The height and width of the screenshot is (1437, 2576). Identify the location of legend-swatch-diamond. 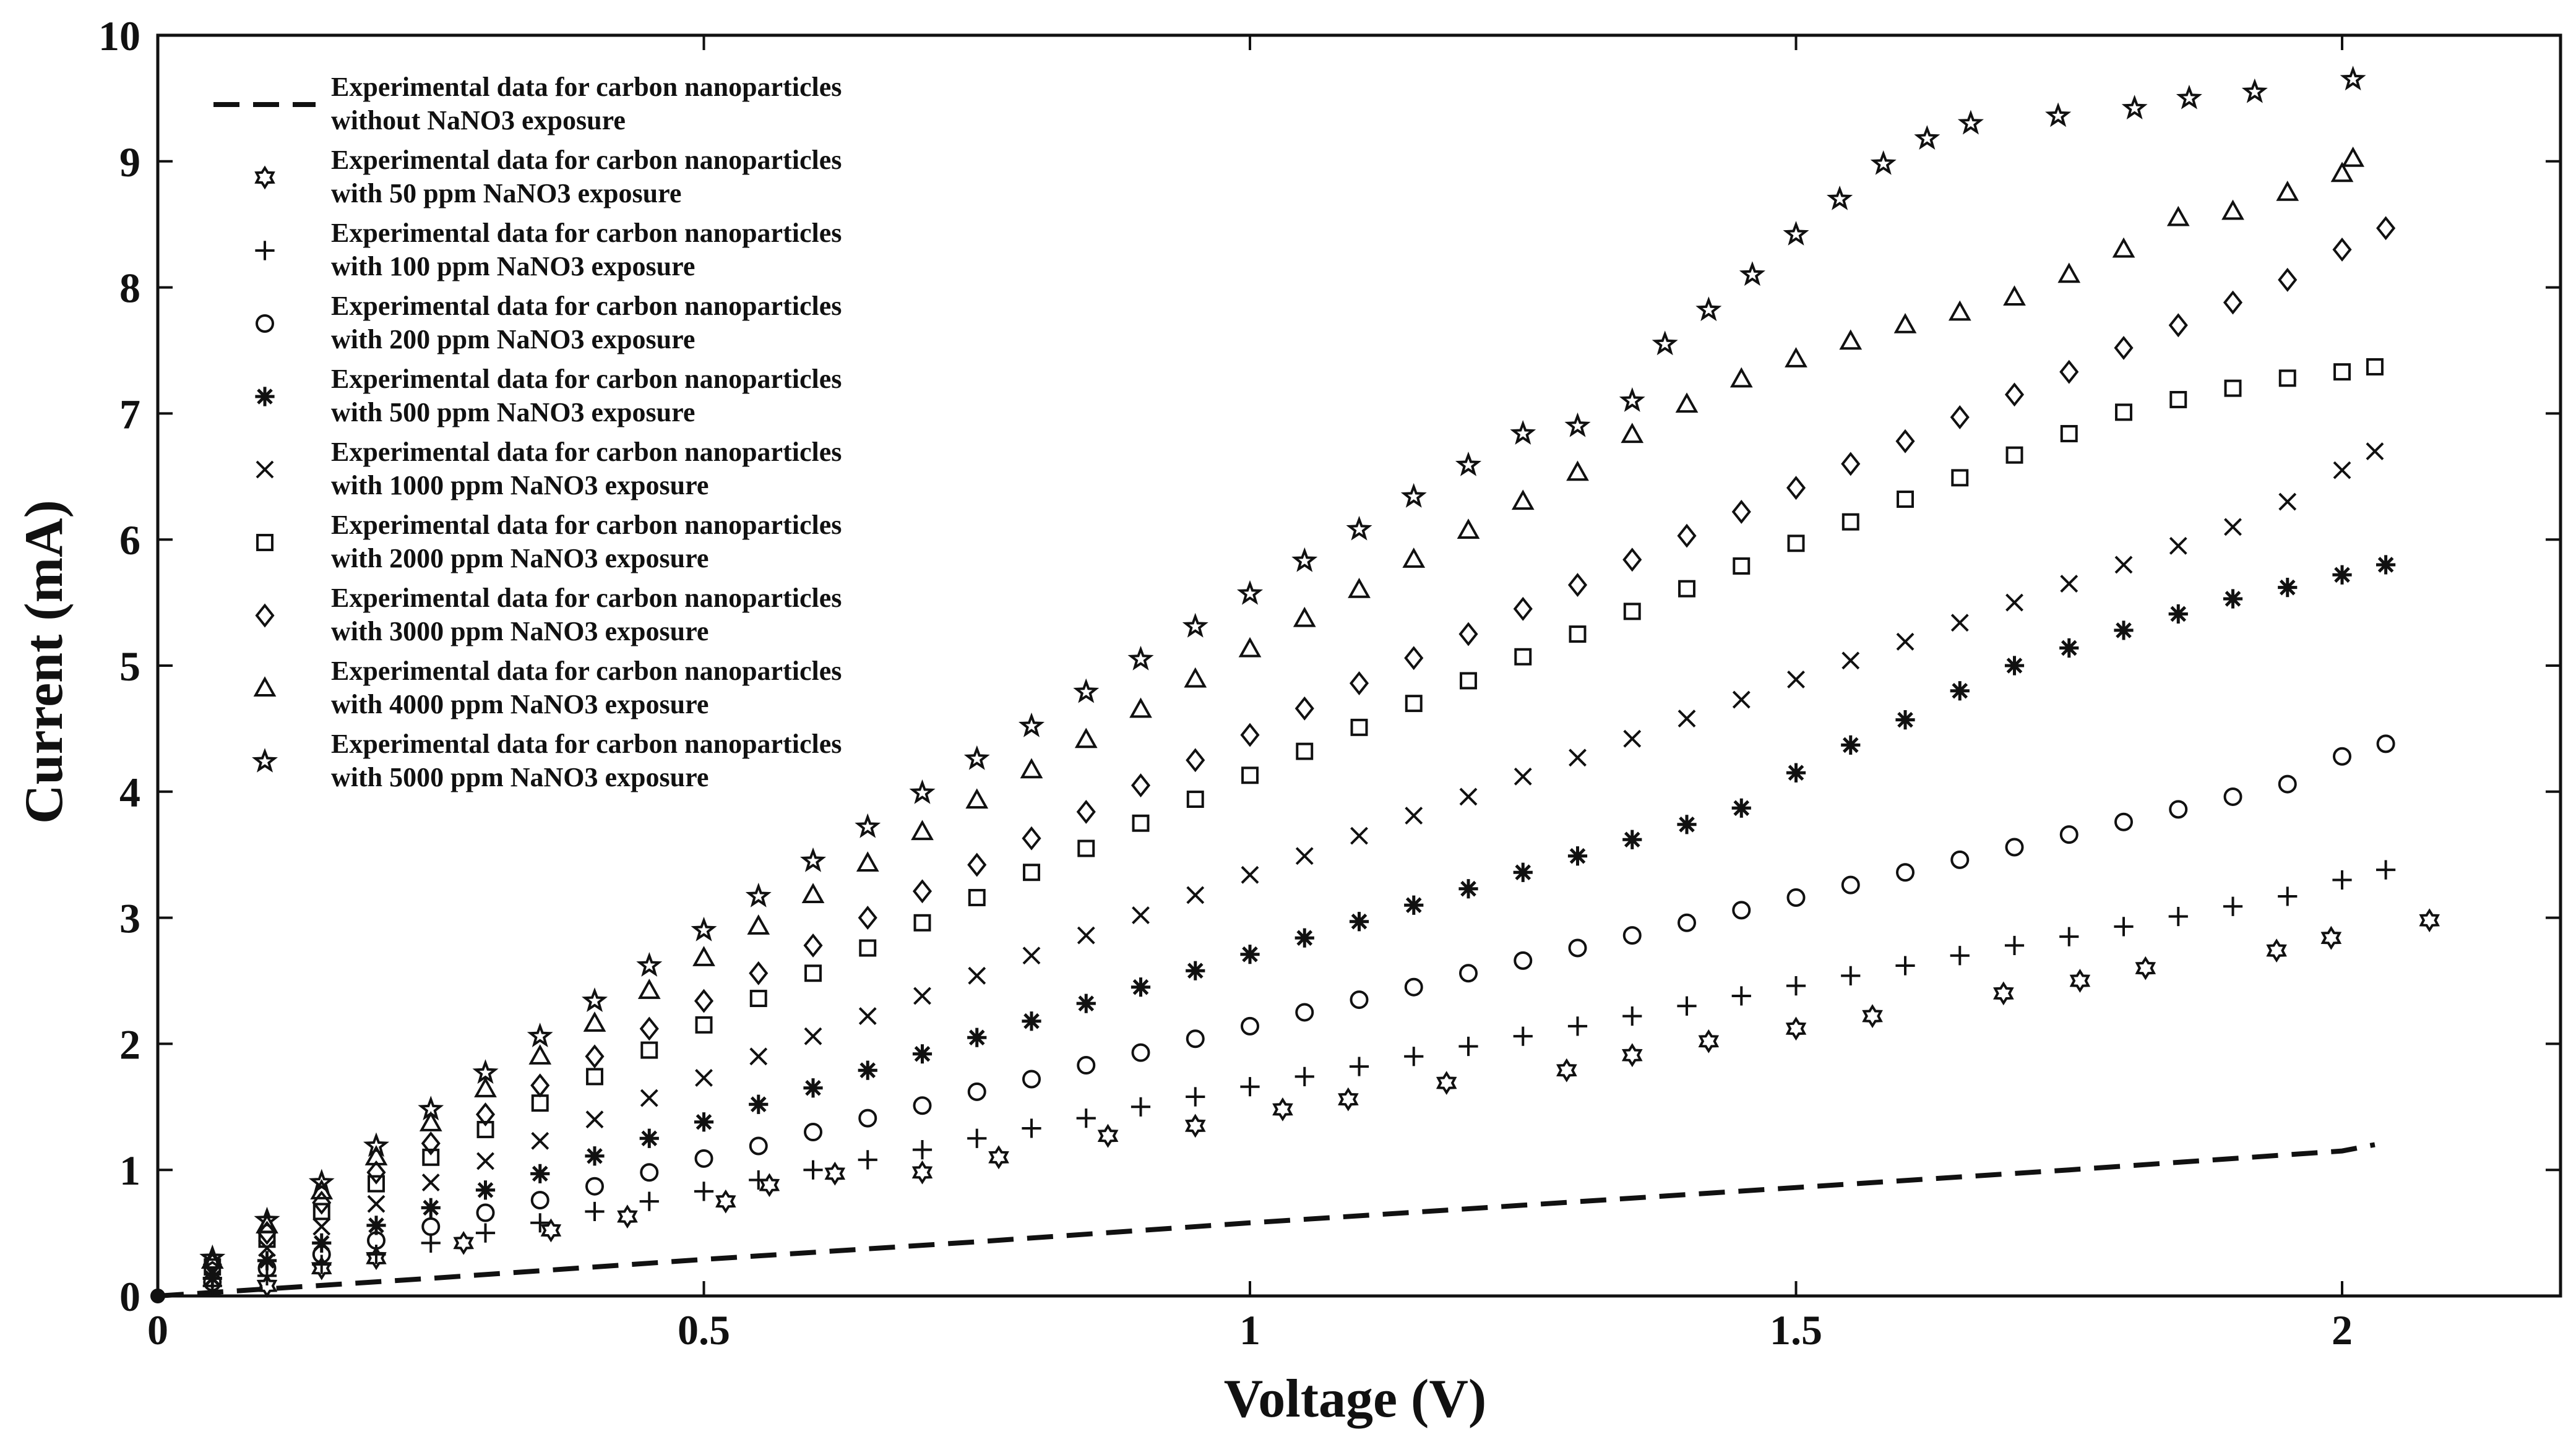
(265, 616).